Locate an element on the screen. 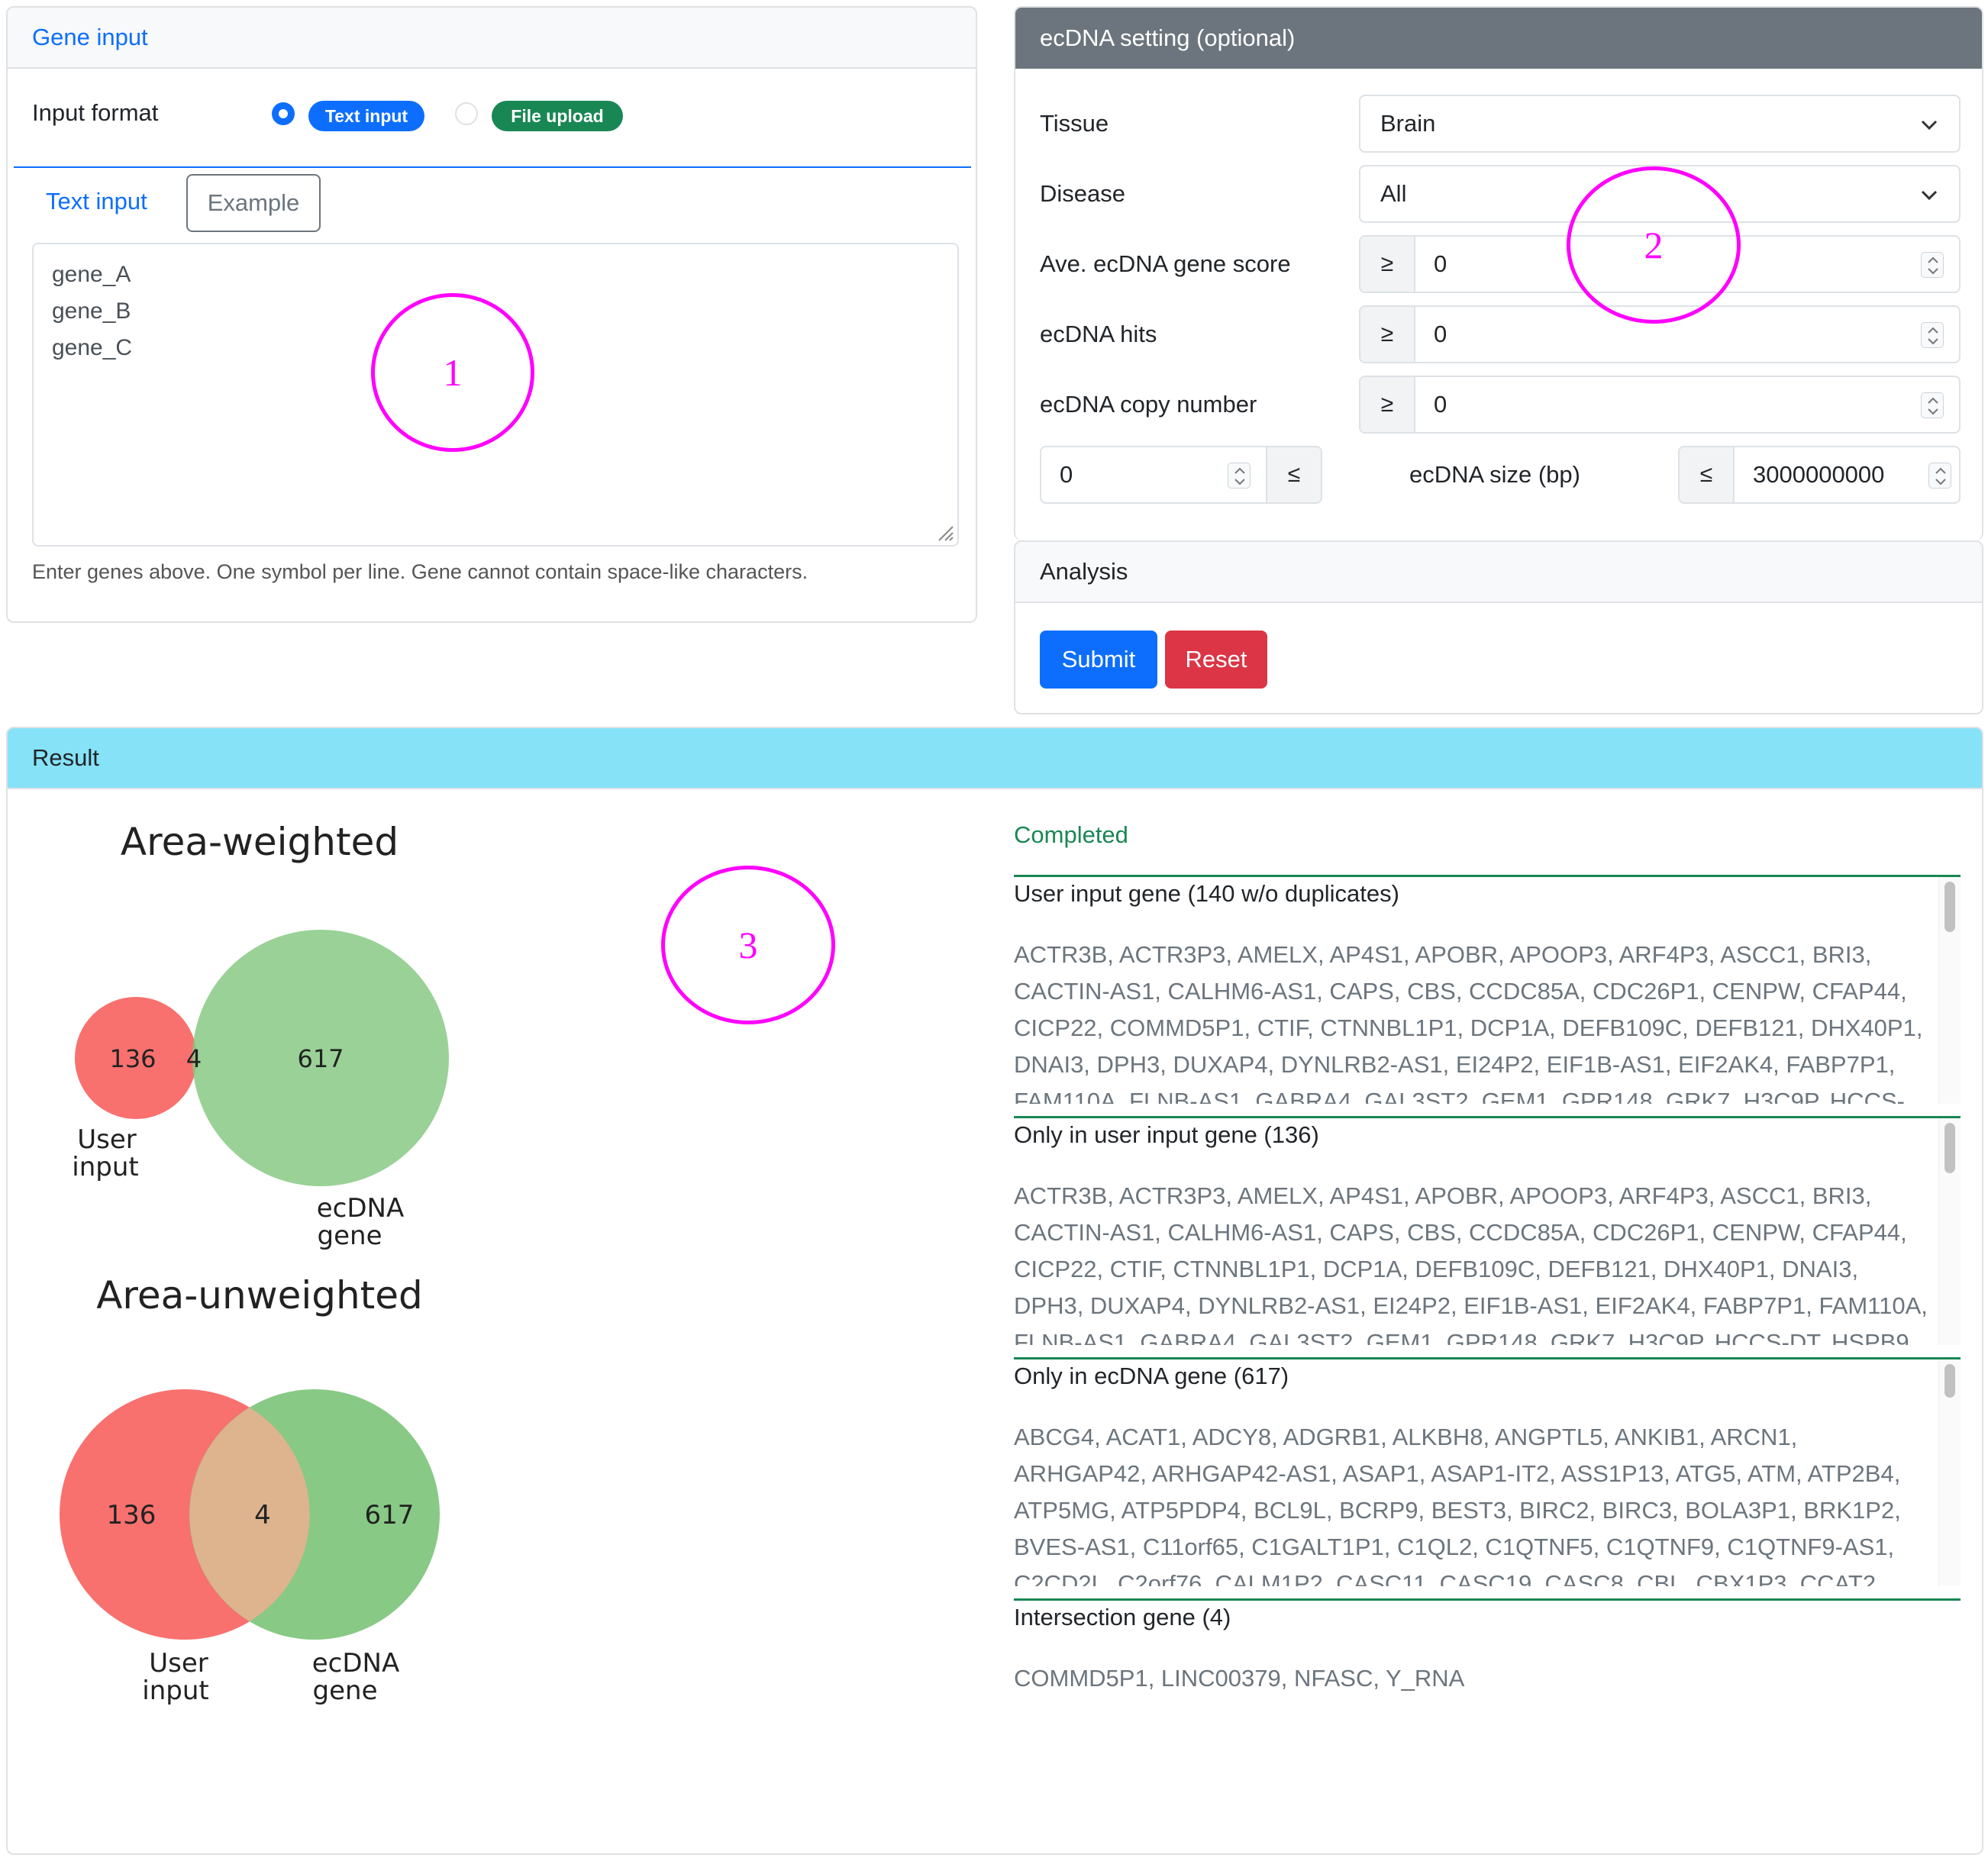 The image size is (1988, 1861). tab-text-input: Text input is located at coordinates (96, 201).